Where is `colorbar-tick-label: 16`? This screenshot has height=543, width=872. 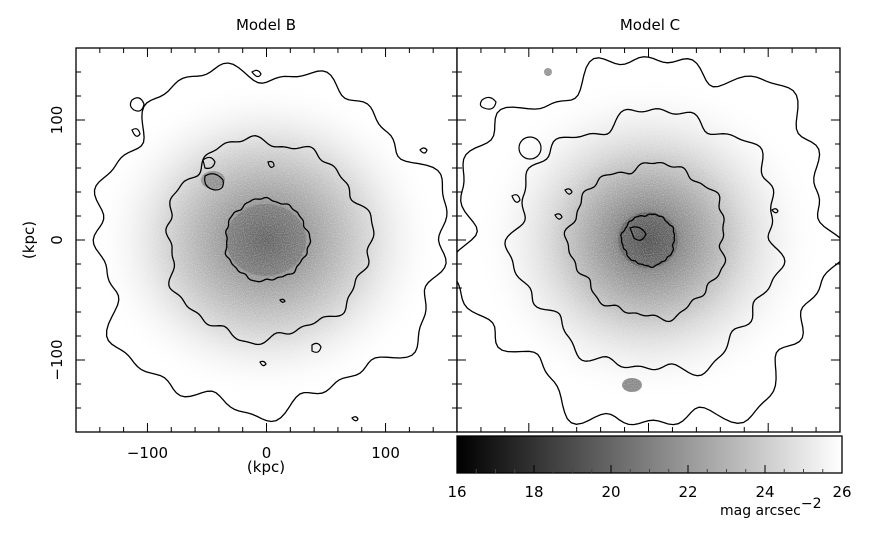 colorbar-tick-label: 16 is located at coordinates (456, 492).